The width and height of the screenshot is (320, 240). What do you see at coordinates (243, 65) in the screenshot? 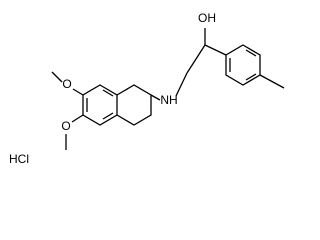
I see `tolyl-ring` at bounding box center [243, 65].